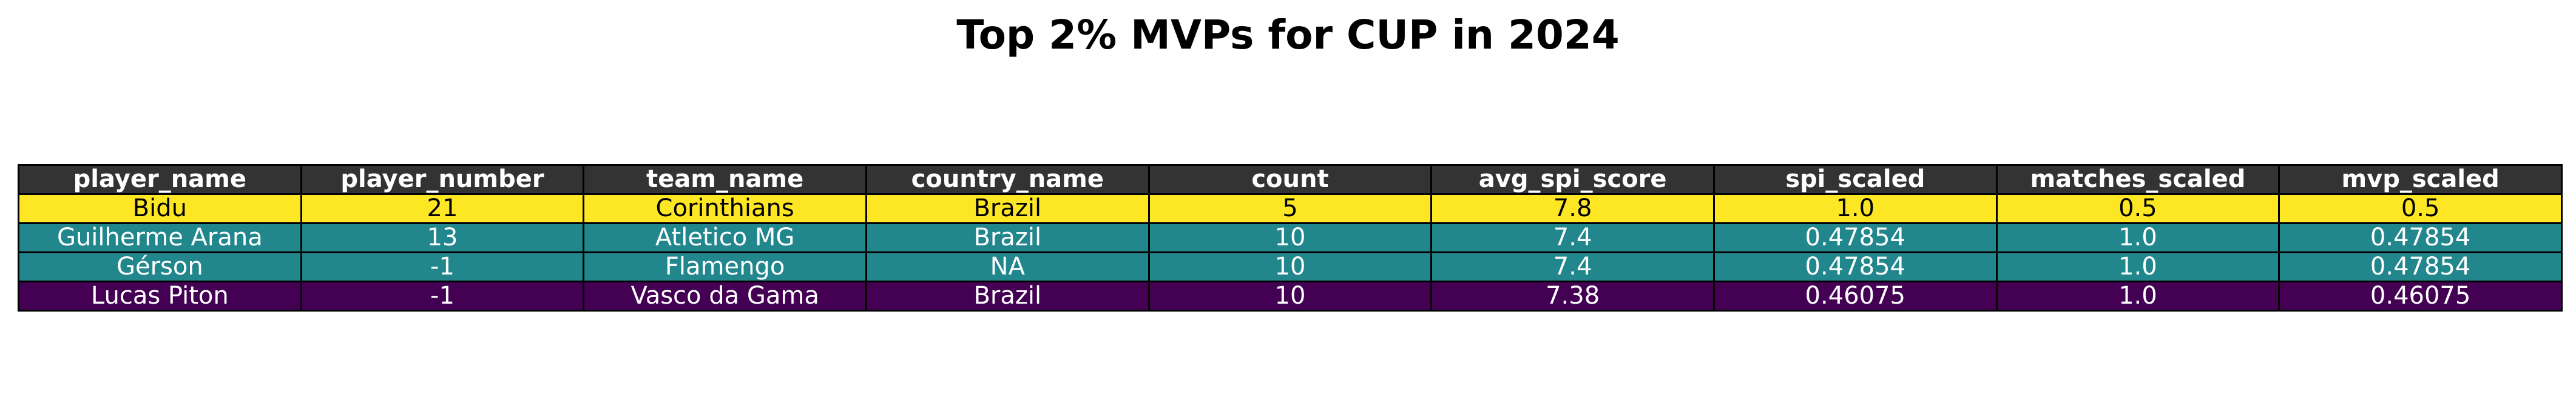  Describe the element at coordinates (1007, 180) in the screenshot. I see `column-header: country_name` at that location.